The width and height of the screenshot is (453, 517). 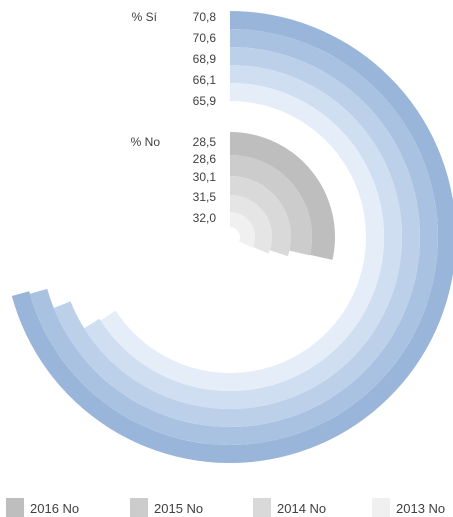 I want to click on si-value-label-2: 68,9, so click(x=205, y=59).